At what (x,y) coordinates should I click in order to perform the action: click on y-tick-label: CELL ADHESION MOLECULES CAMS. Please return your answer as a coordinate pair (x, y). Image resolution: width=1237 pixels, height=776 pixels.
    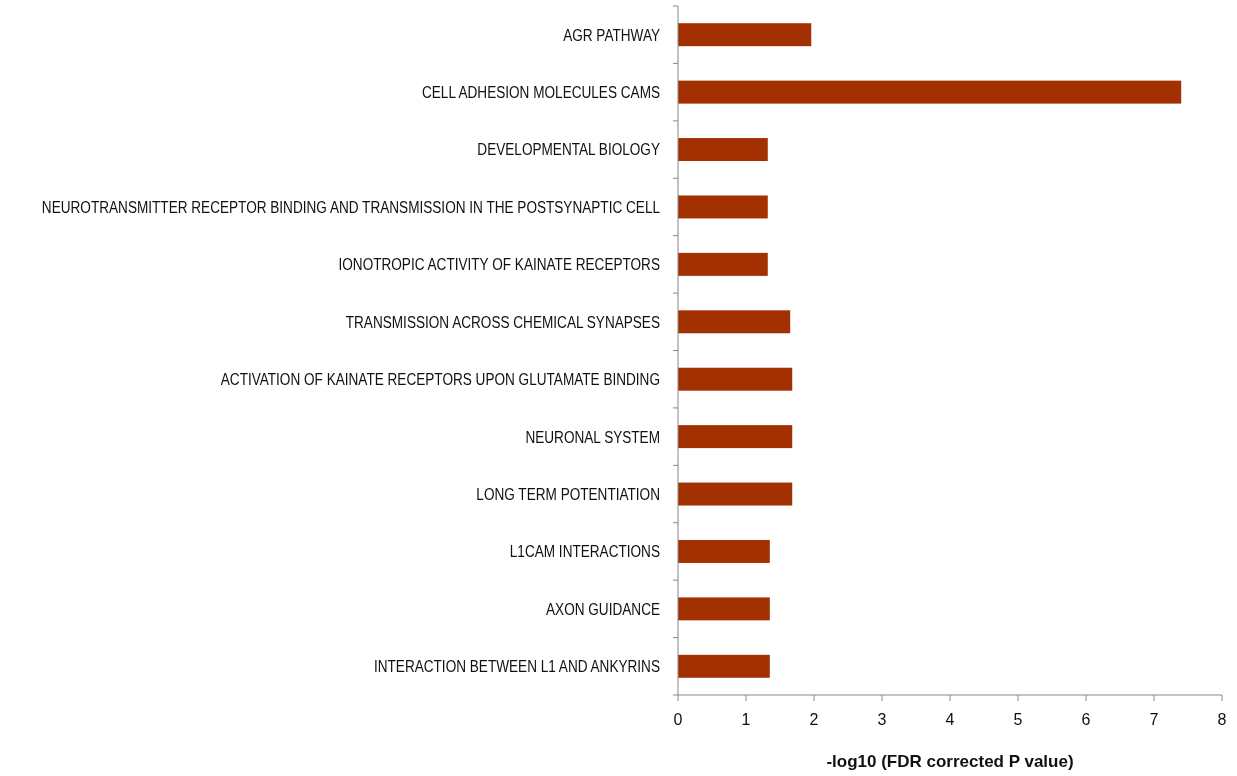
    Looking at the image, I should click on (540, 92).